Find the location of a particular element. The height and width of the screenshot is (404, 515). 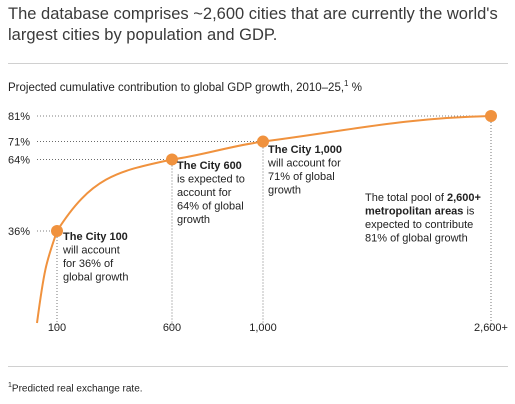

y-tick-label: 81% is located at coordinates (19, 117).